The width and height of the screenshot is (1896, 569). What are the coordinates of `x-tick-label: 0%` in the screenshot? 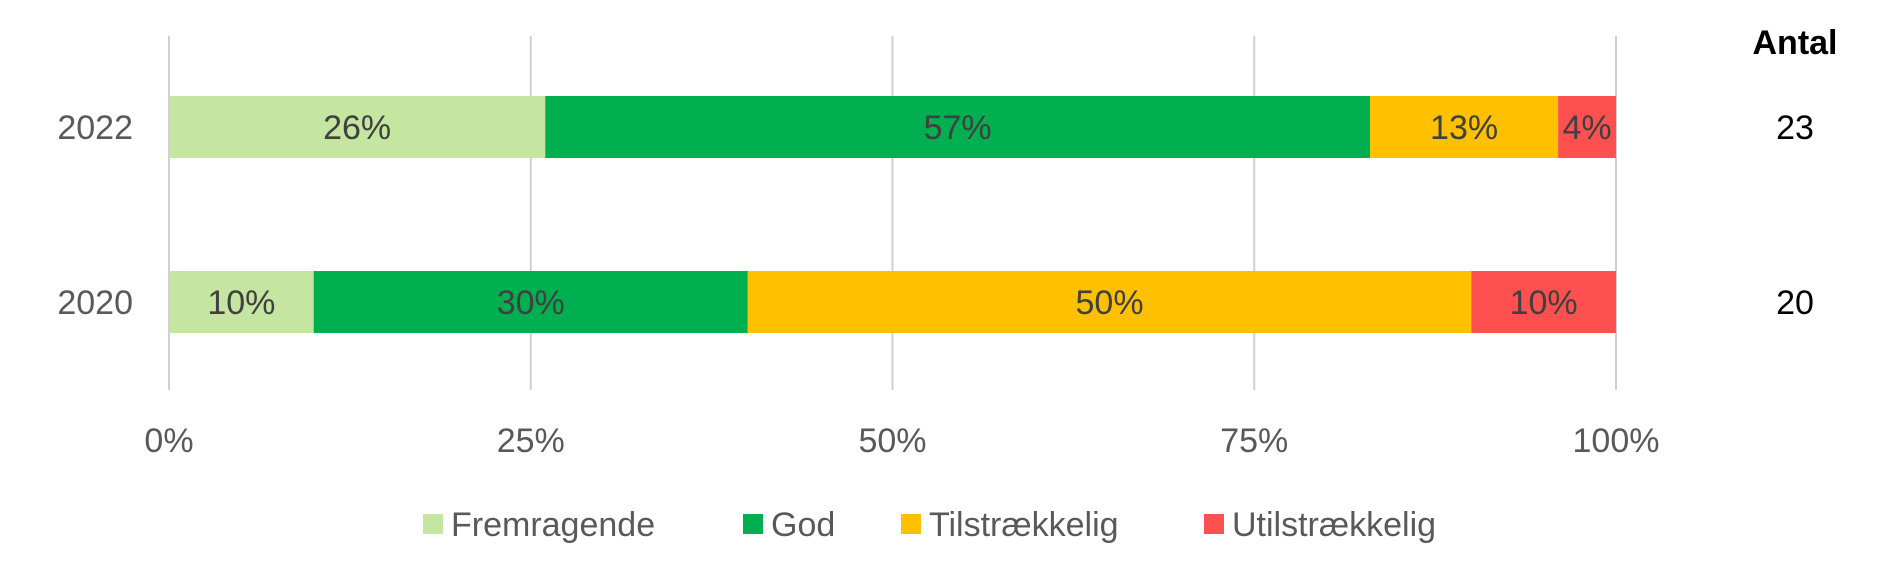 It's located at (168, 441).